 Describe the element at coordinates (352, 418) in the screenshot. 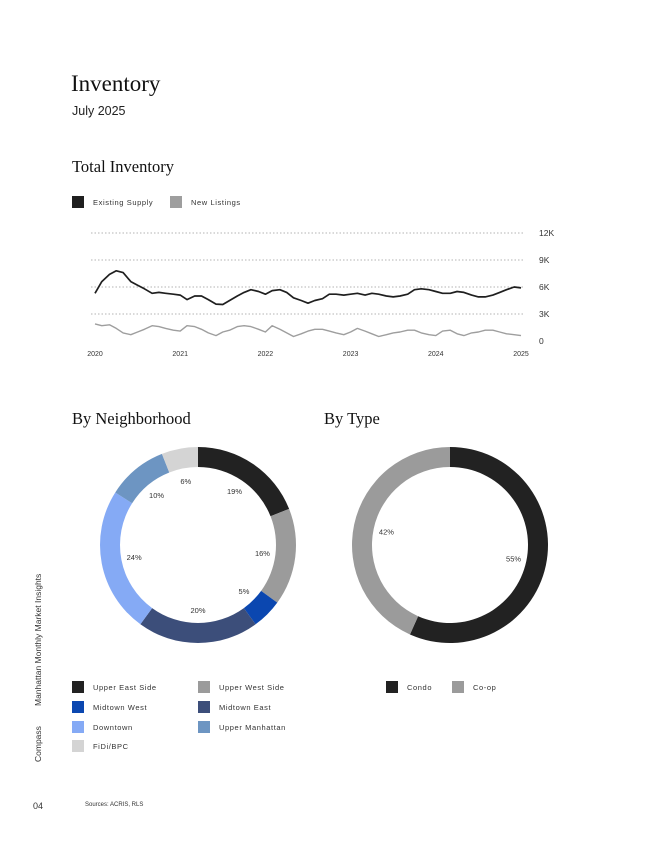

I see `by-type-title: By Type` at that location.